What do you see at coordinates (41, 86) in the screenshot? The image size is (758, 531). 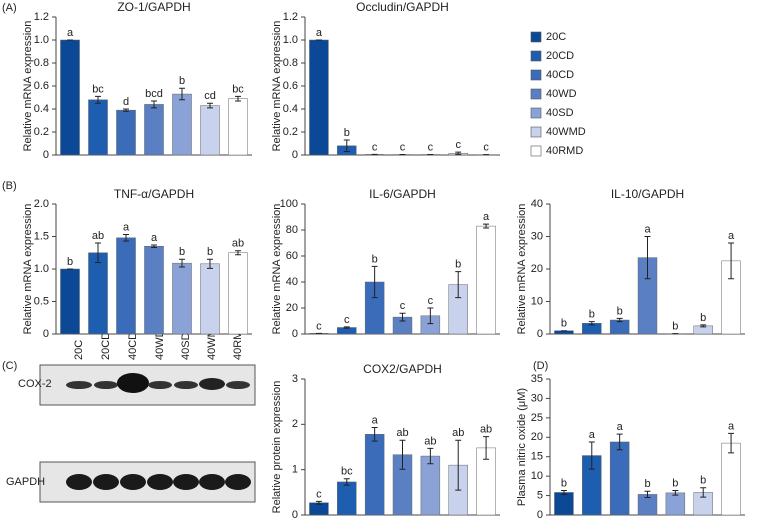 I see `y-tick-label: 0.6` at bounding box center [41, 86].